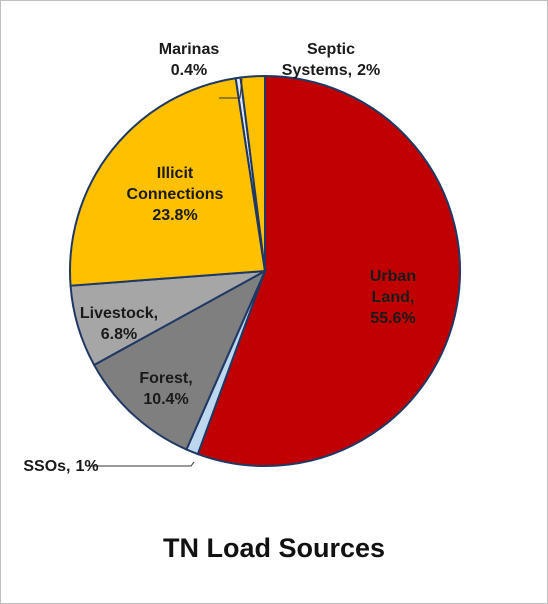  What do you see at coordinates (87, 466) in the screenshot?
I see `value-label: 1%` at bounding box center [87, 466].